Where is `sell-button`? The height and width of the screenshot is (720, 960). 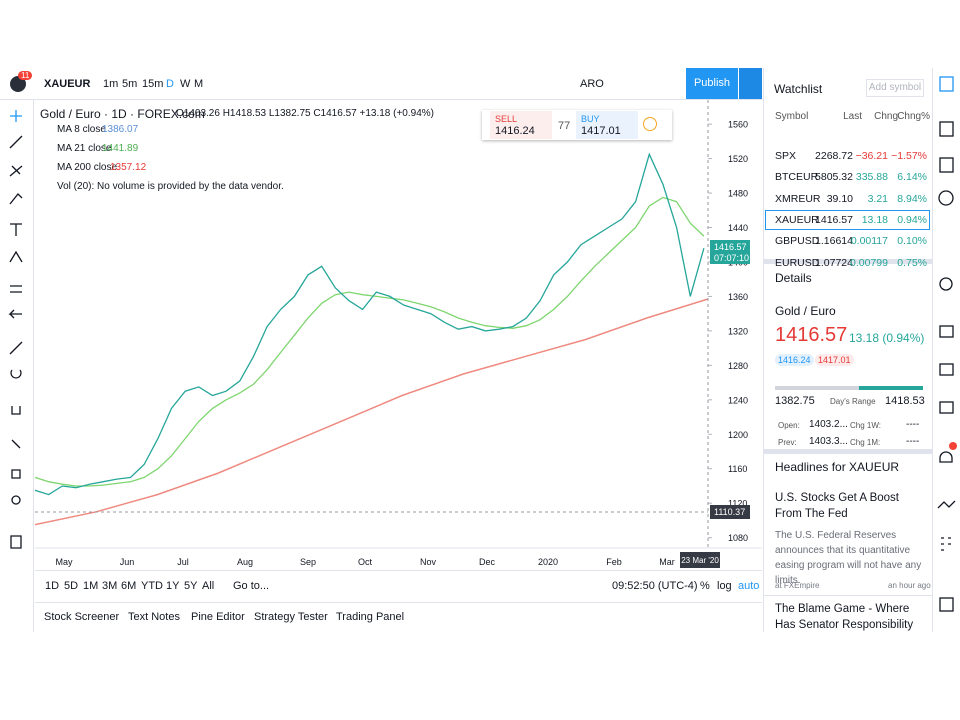 sell-button is located at coordinates (521, 125).